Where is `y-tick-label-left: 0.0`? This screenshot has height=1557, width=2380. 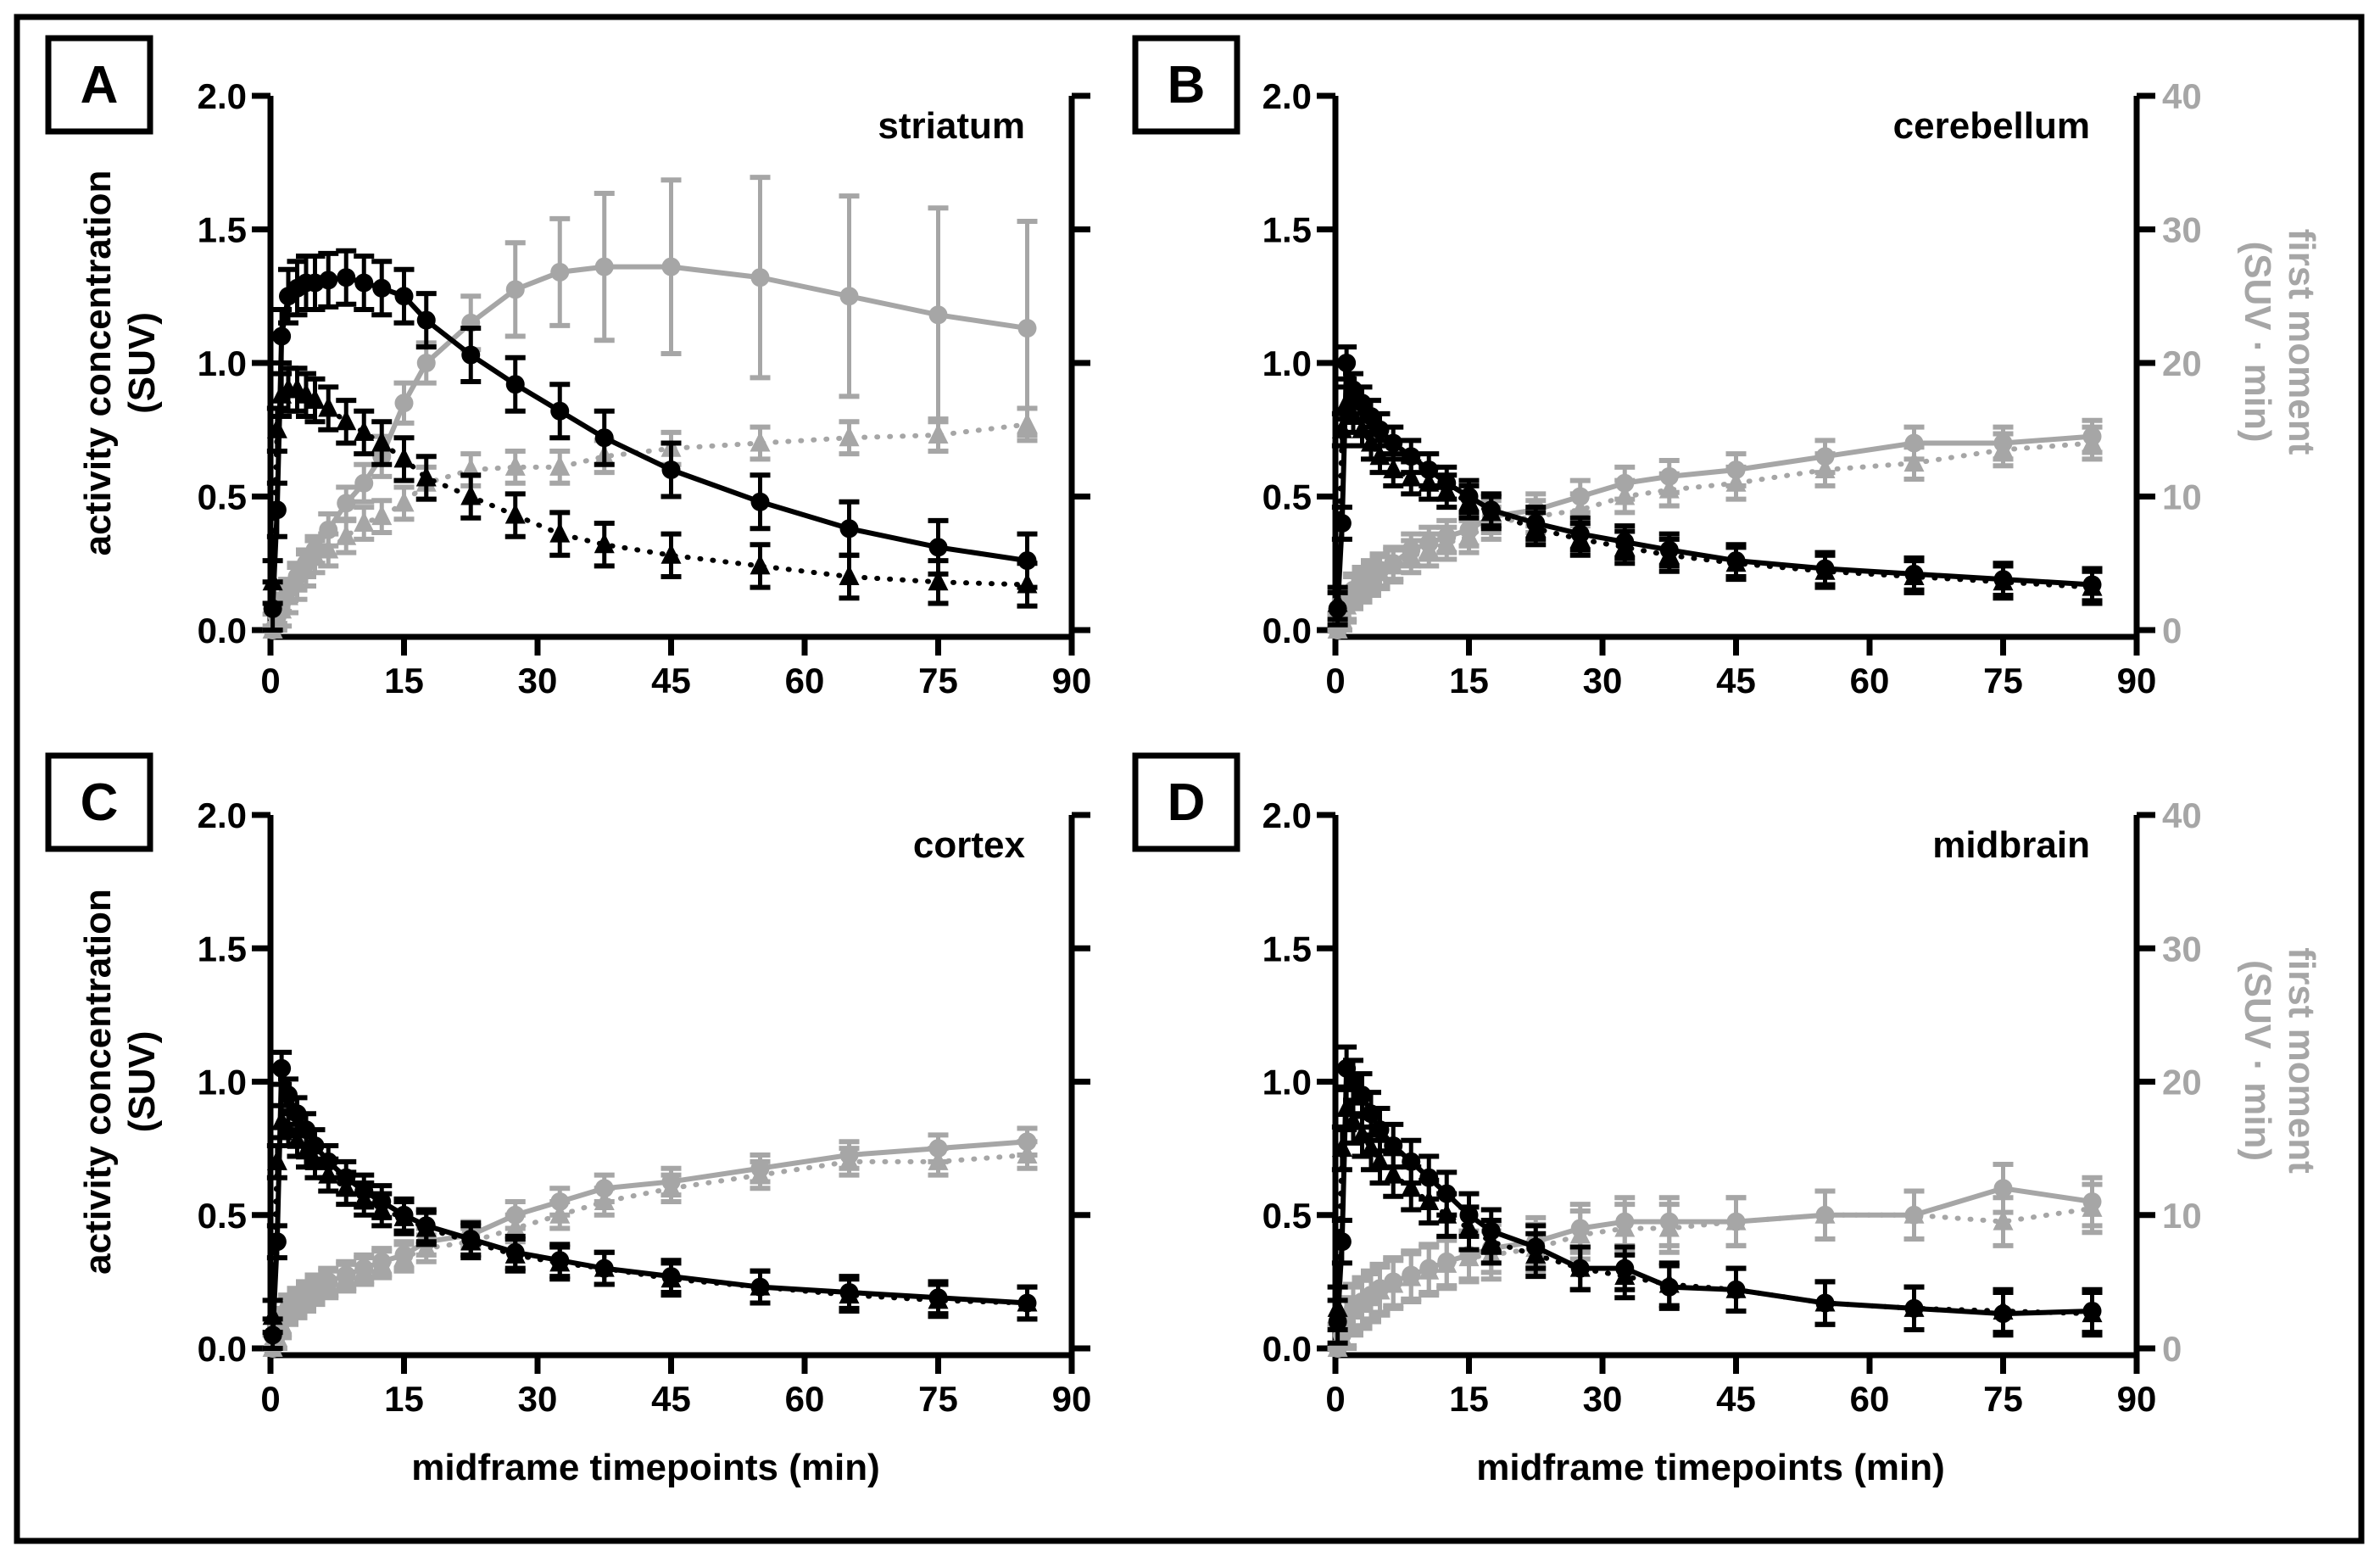 y-tick-label-left: 0.0 is located at coordinates (1287, 630).